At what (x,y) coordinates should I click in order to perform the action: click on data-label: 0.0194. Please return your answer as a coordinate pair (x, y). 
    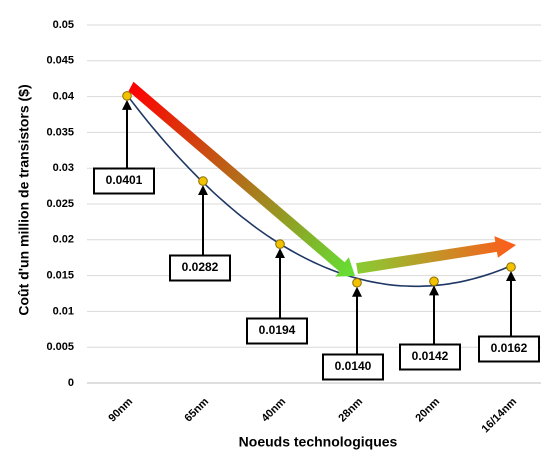
    Looking at the image, I should click on (277, 330).